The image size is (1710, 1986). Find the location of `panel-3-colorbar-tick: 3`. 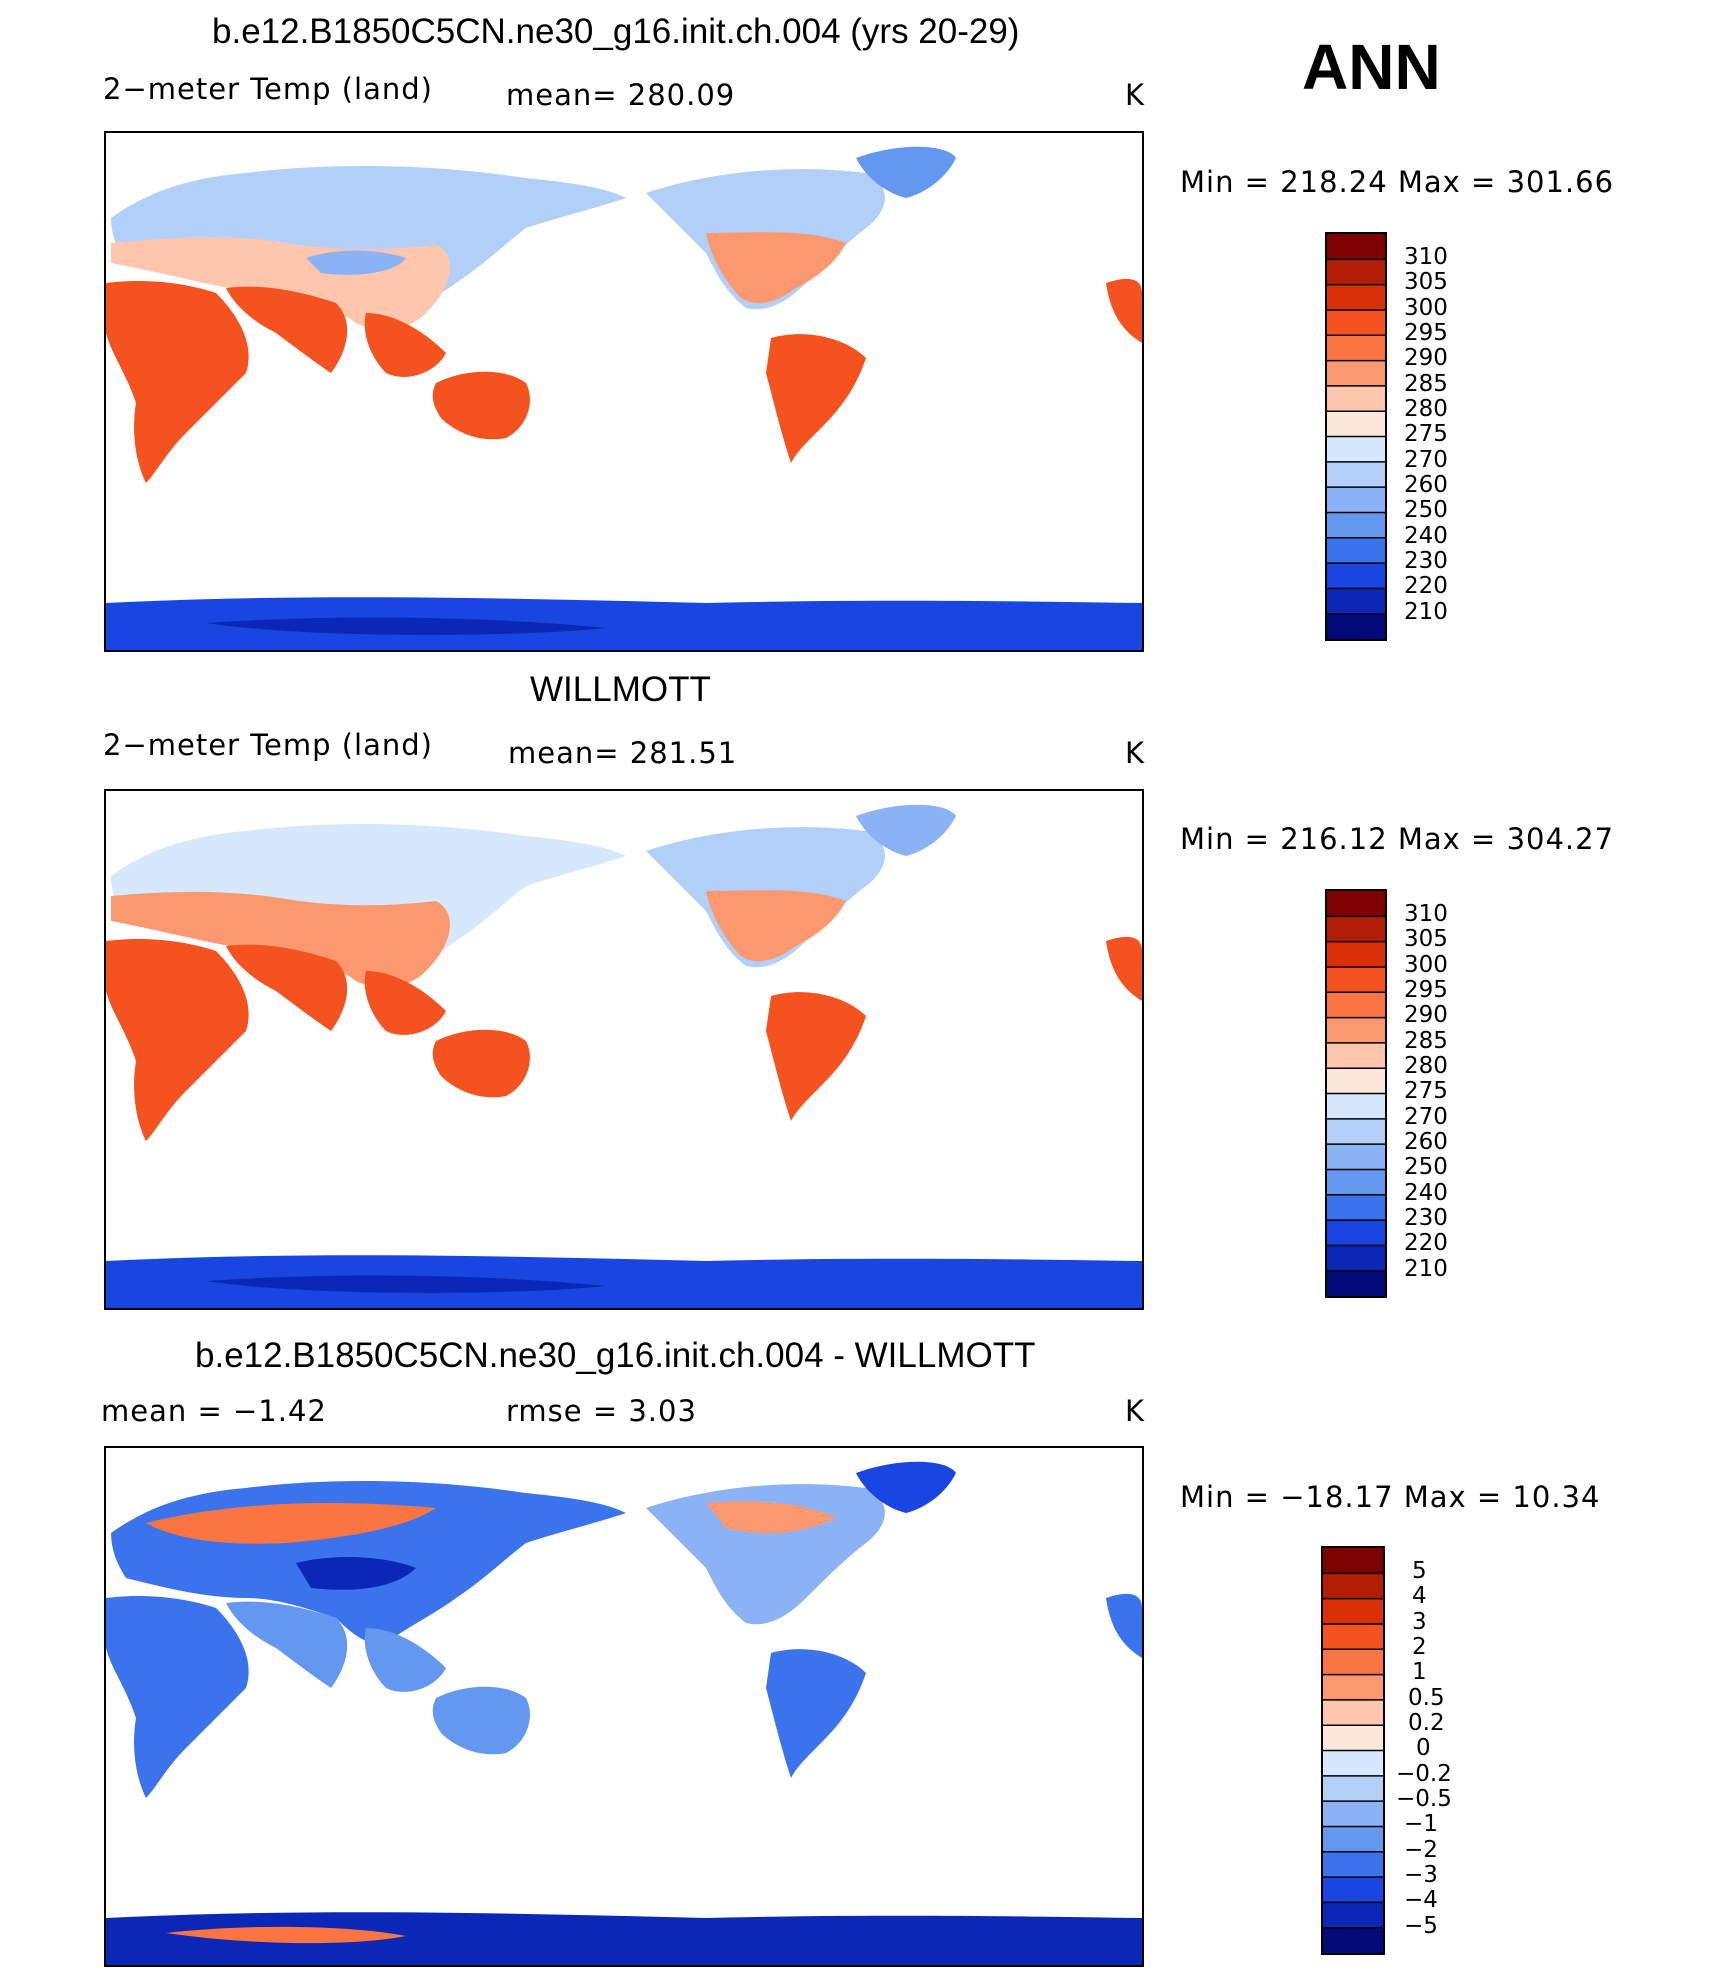

panel-3-colorbar-tick: 3 is located at coordinates (1419, 1622).